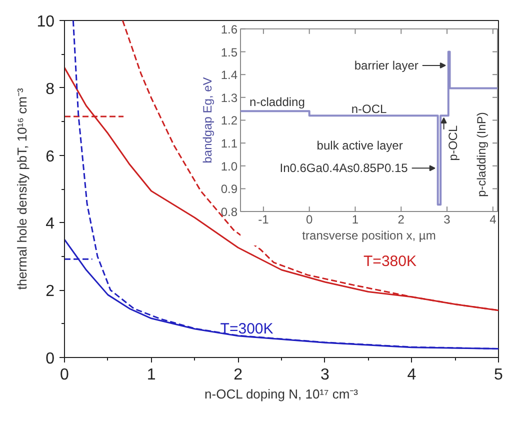 This screenshot has height=422, width=507. What do you see at coordinates (229, 189) in the screenshot?
I see `y-tick-label: 0.9` at bounding box center [229, 189].